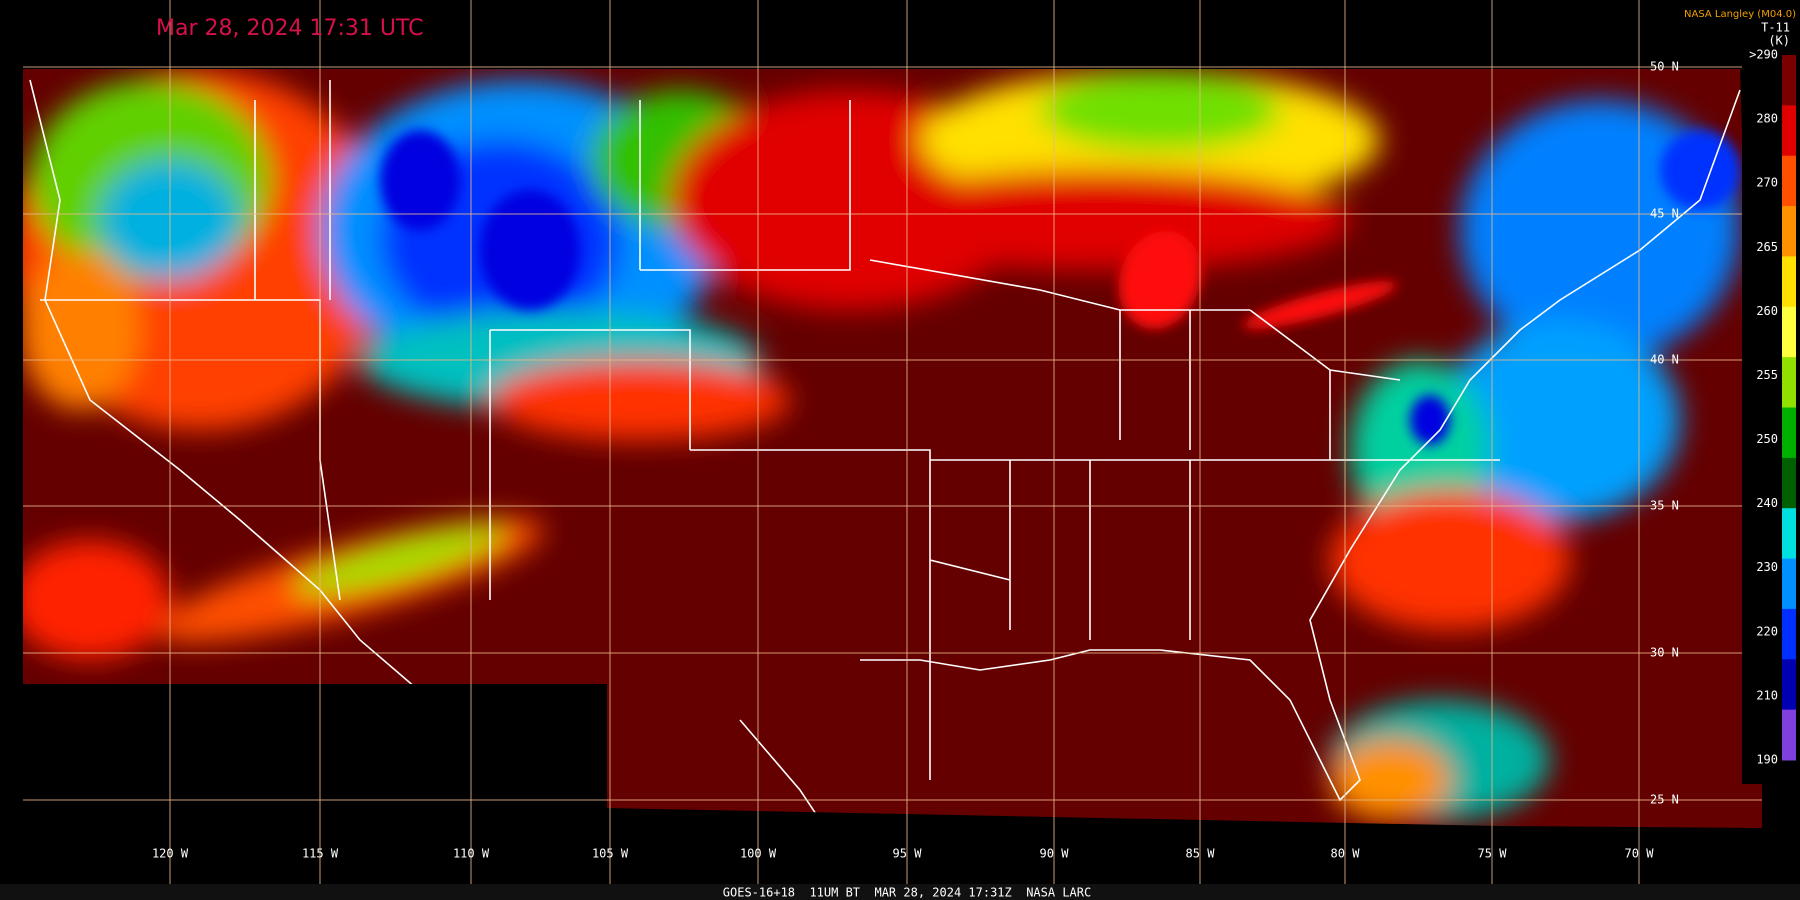 Image resolution: width=1800 pixels, height=900 pixels. Describe the element at coordinates (1664, 360) in the screenshot. I see `latitude-label: 40 N` at that location.